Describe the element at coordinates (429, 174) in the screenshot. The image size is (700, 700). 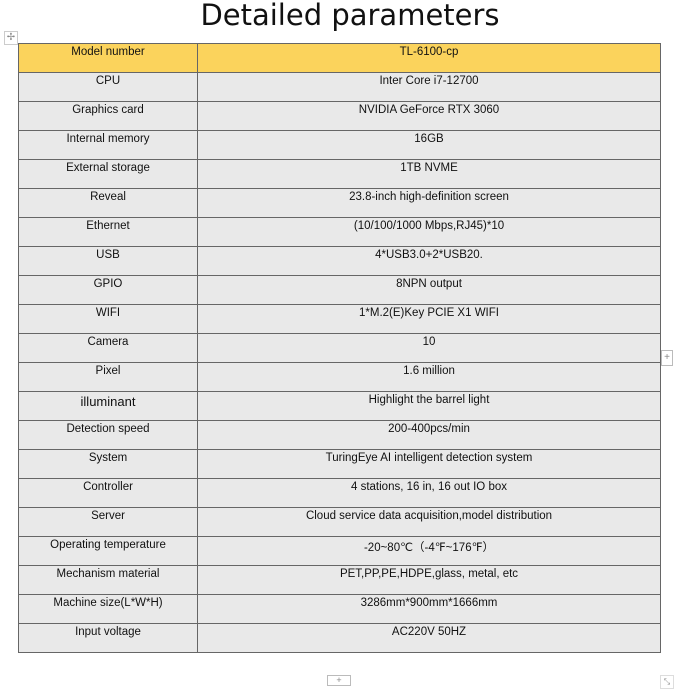
I see `parameter-value: 1TB NVME` at that location.